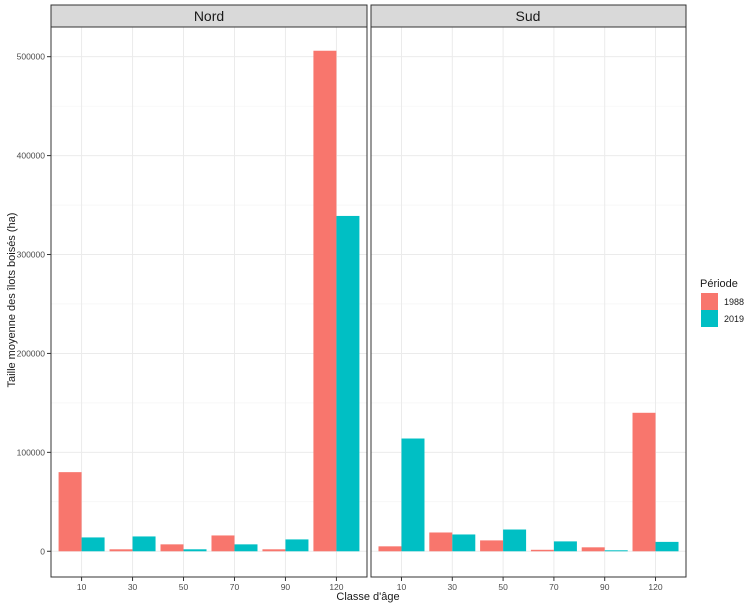 This screenshot has width=754, height=613. What do you see at coordinates (184, 587) in the screenshot?
I see `x-tick-label-nord-50: 50` at bounding box center [184, 587].